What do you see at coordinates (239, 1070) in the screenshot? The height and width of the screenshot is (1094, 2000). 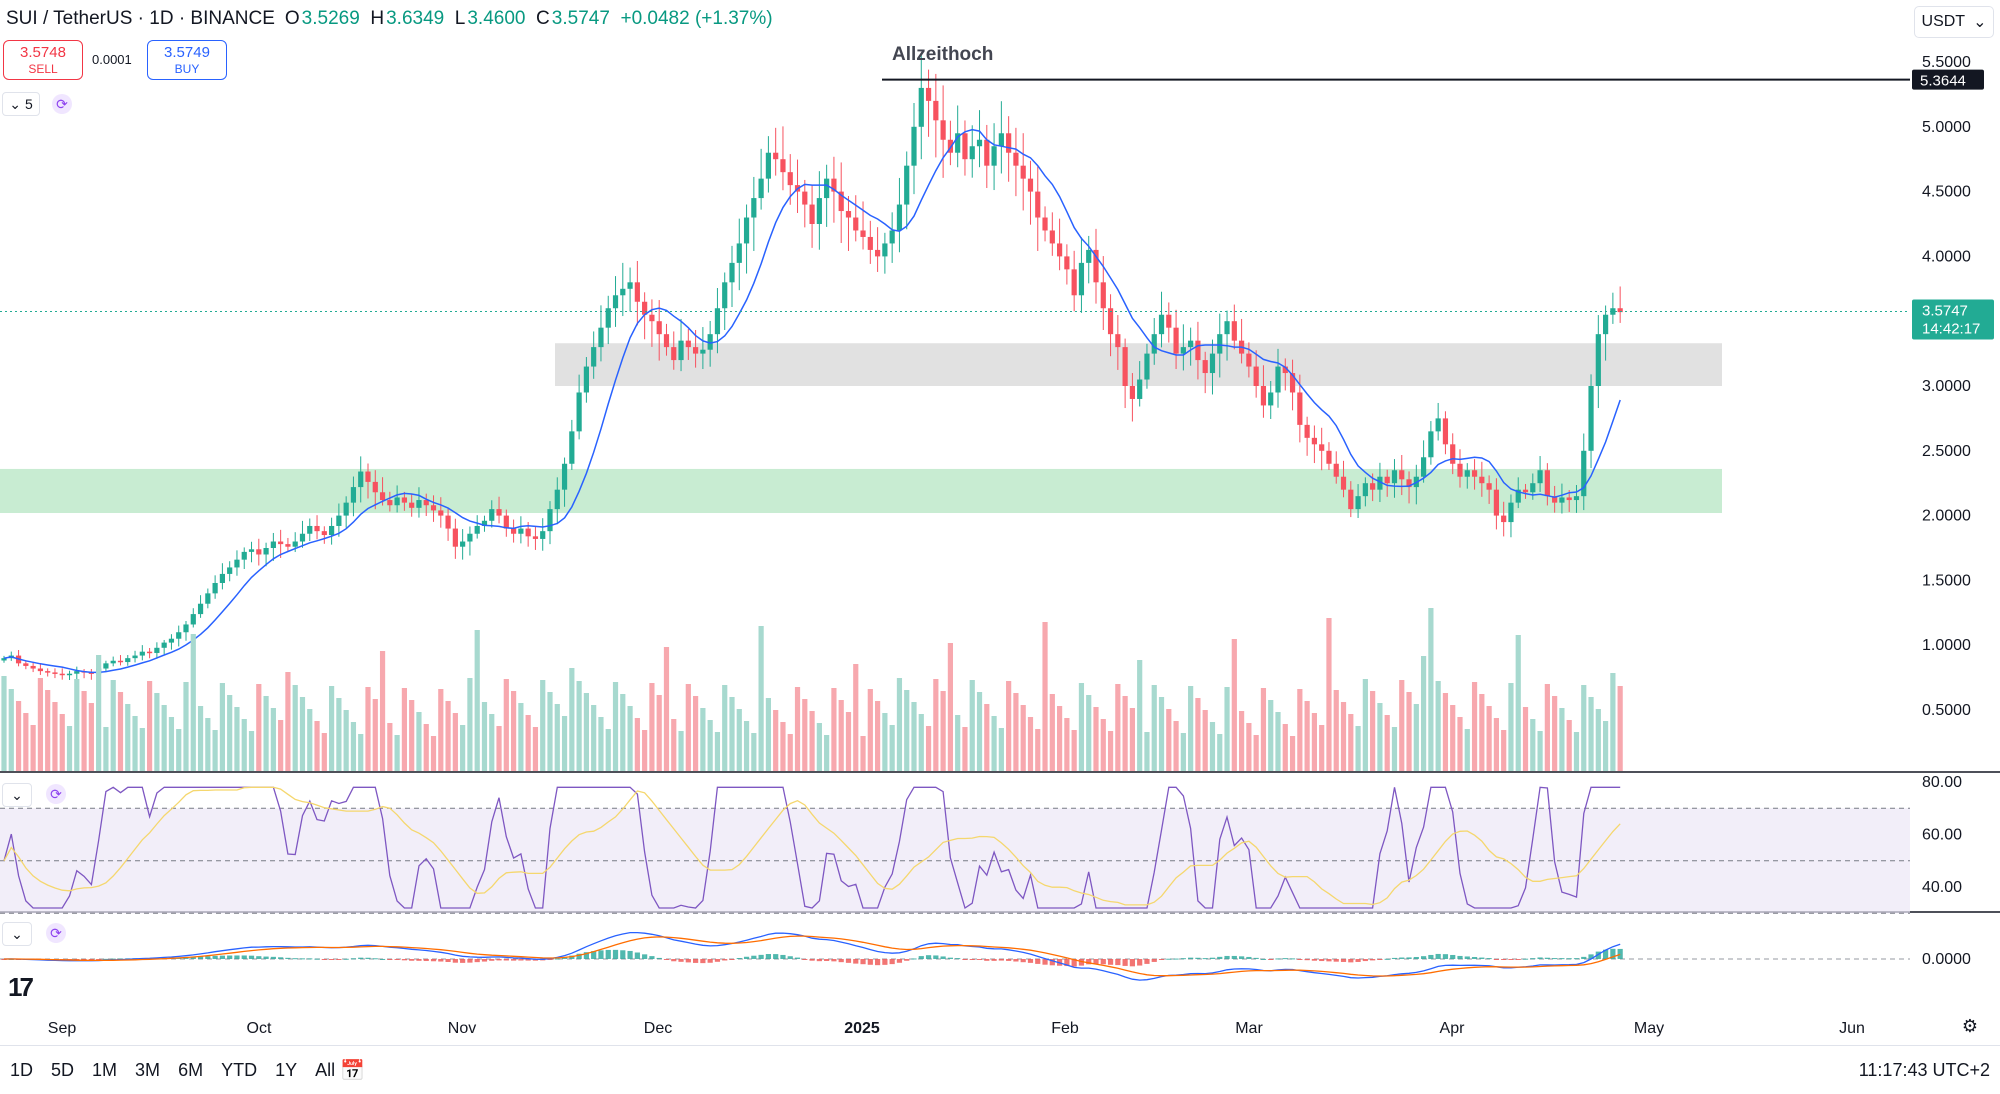 I see `range-ytd: YTD` at bounding box center [239, 1070].